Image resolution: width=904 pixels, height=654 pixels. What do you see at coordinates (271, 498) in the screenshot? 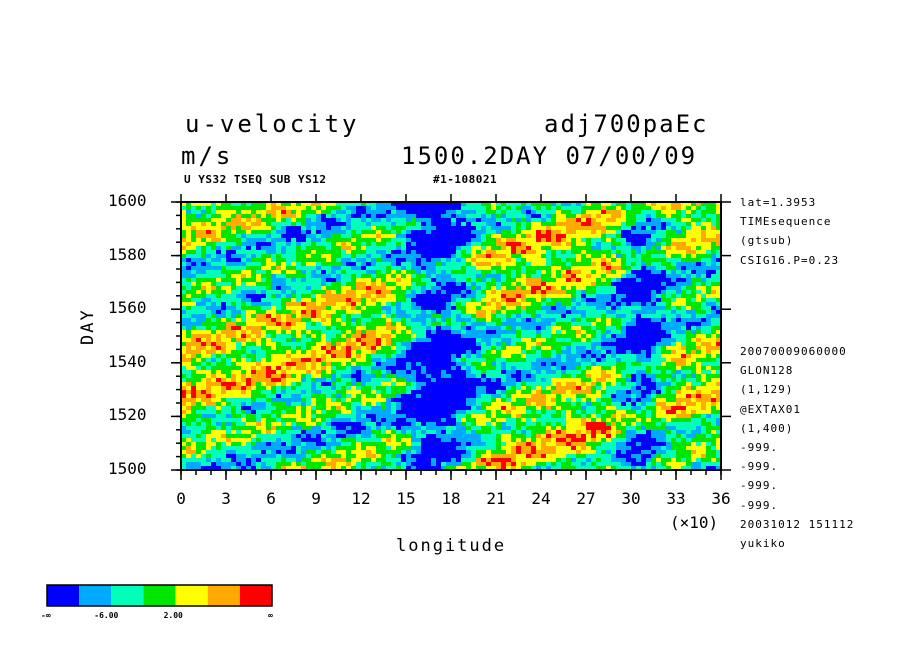
I see `x-tick-label: 6` at bounding box center [271, 498].